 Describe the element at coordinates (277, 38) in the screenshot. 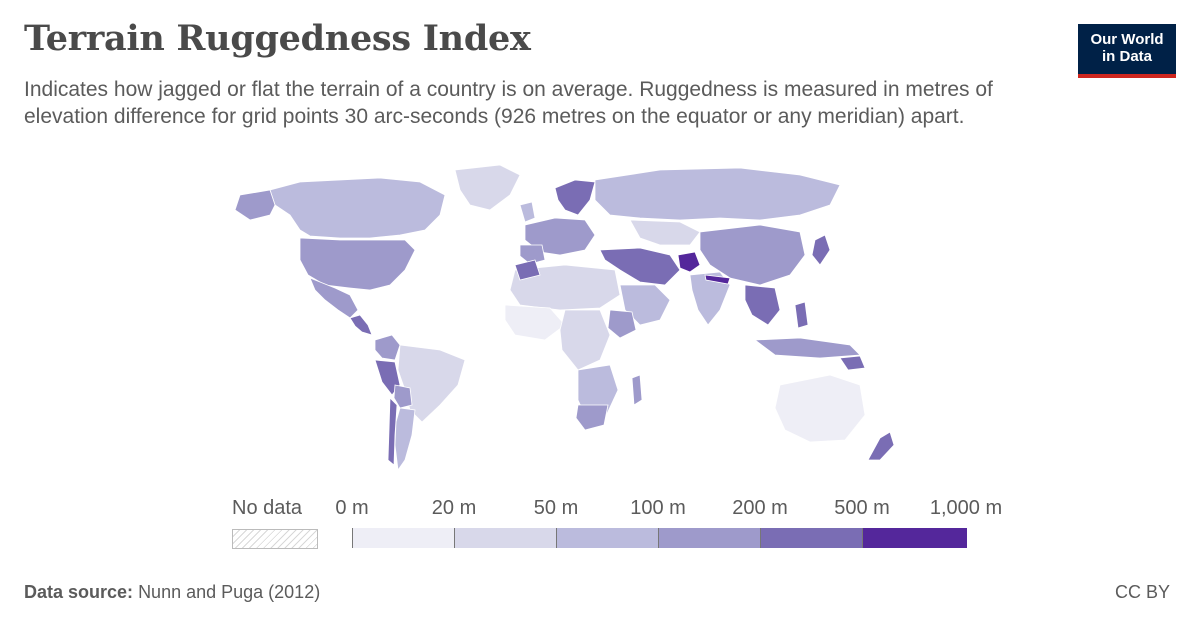

I see `chart-title: Terrain Ruggedness Index` at that location.